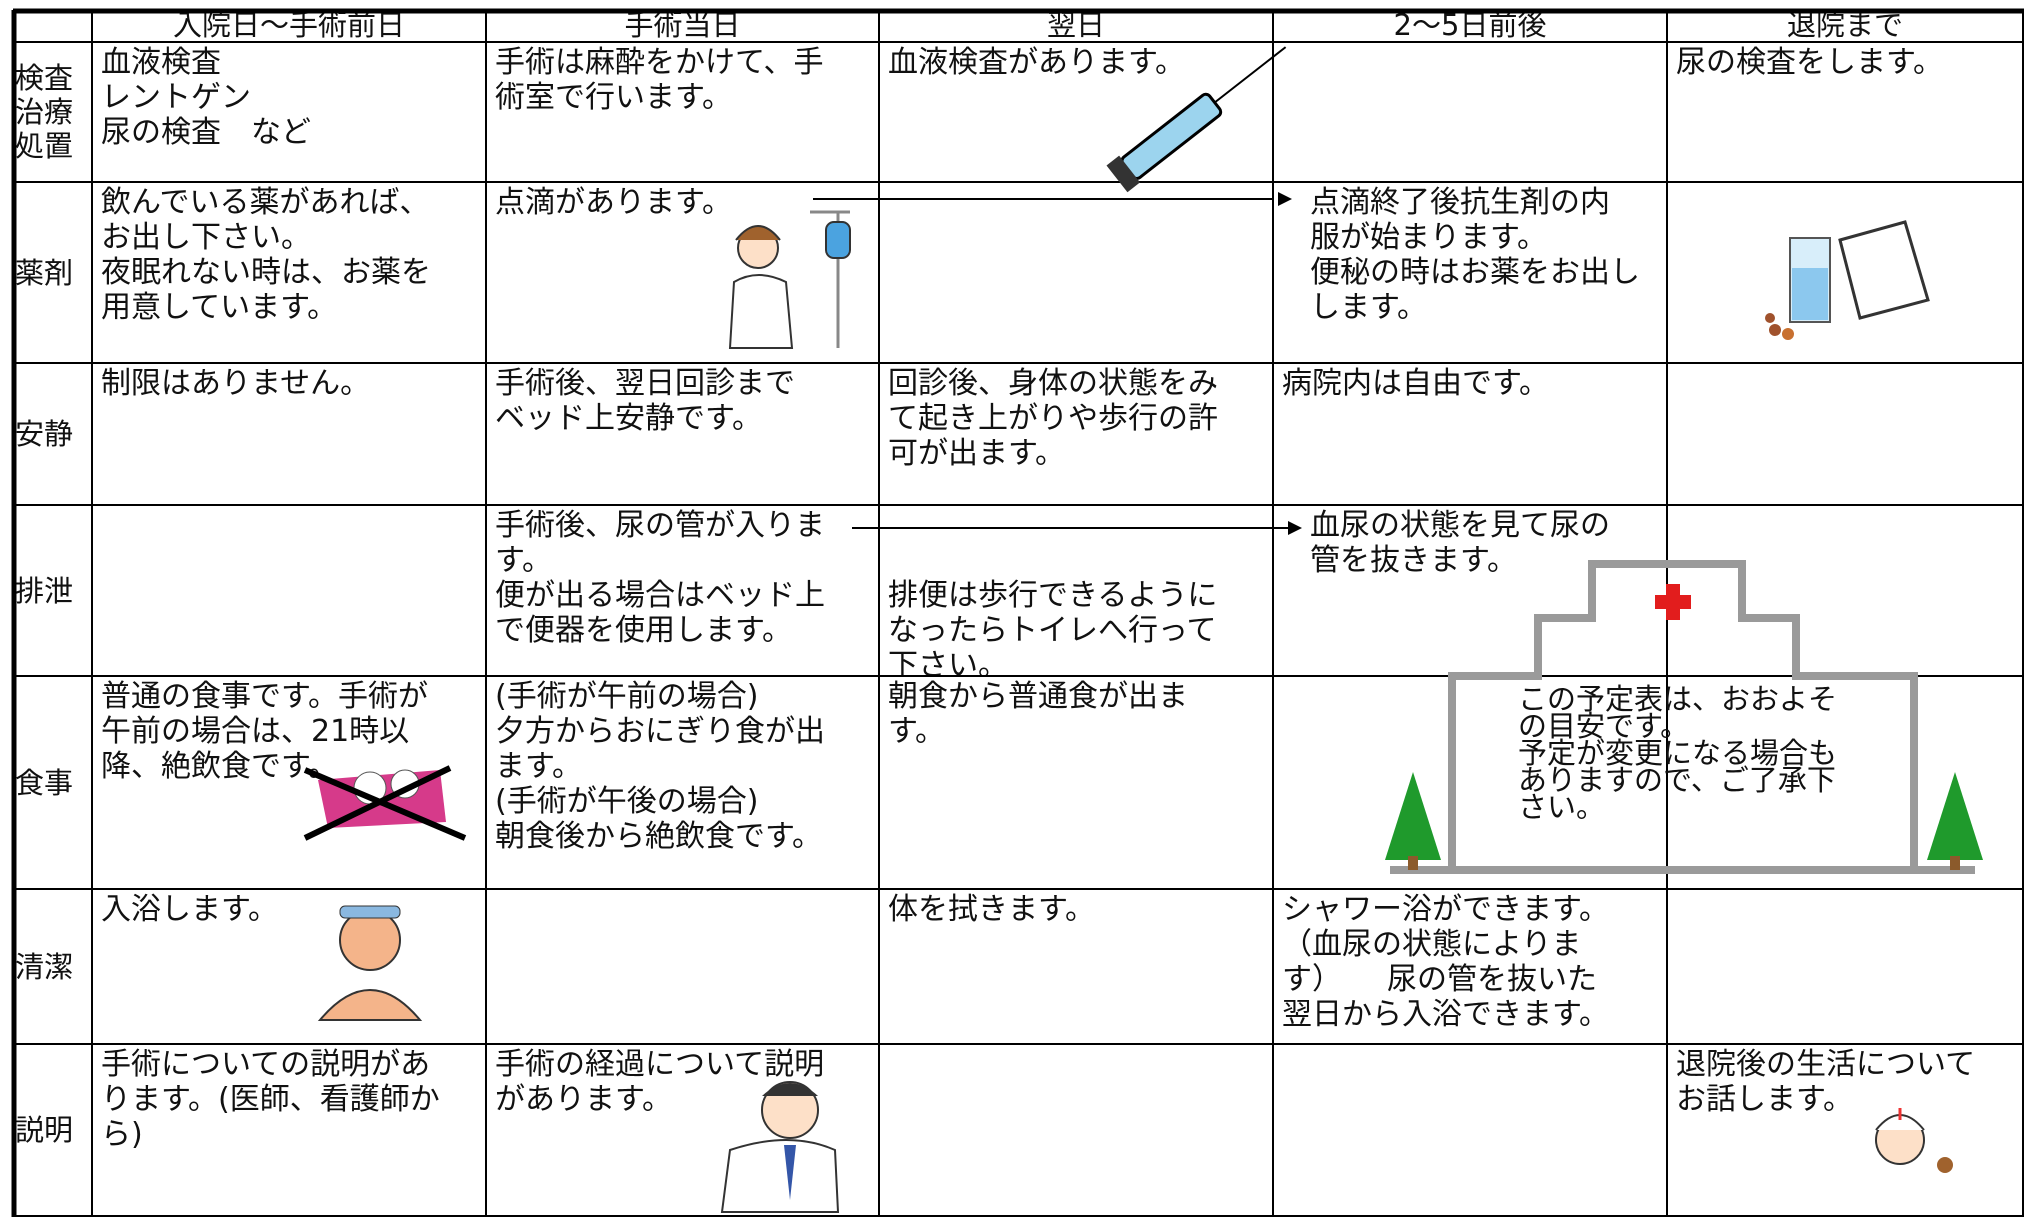  What do you see at coordinates (206, 237) in the screenshot?
I see `text-line: お出し下さい。` at bounding box center [206, 237].